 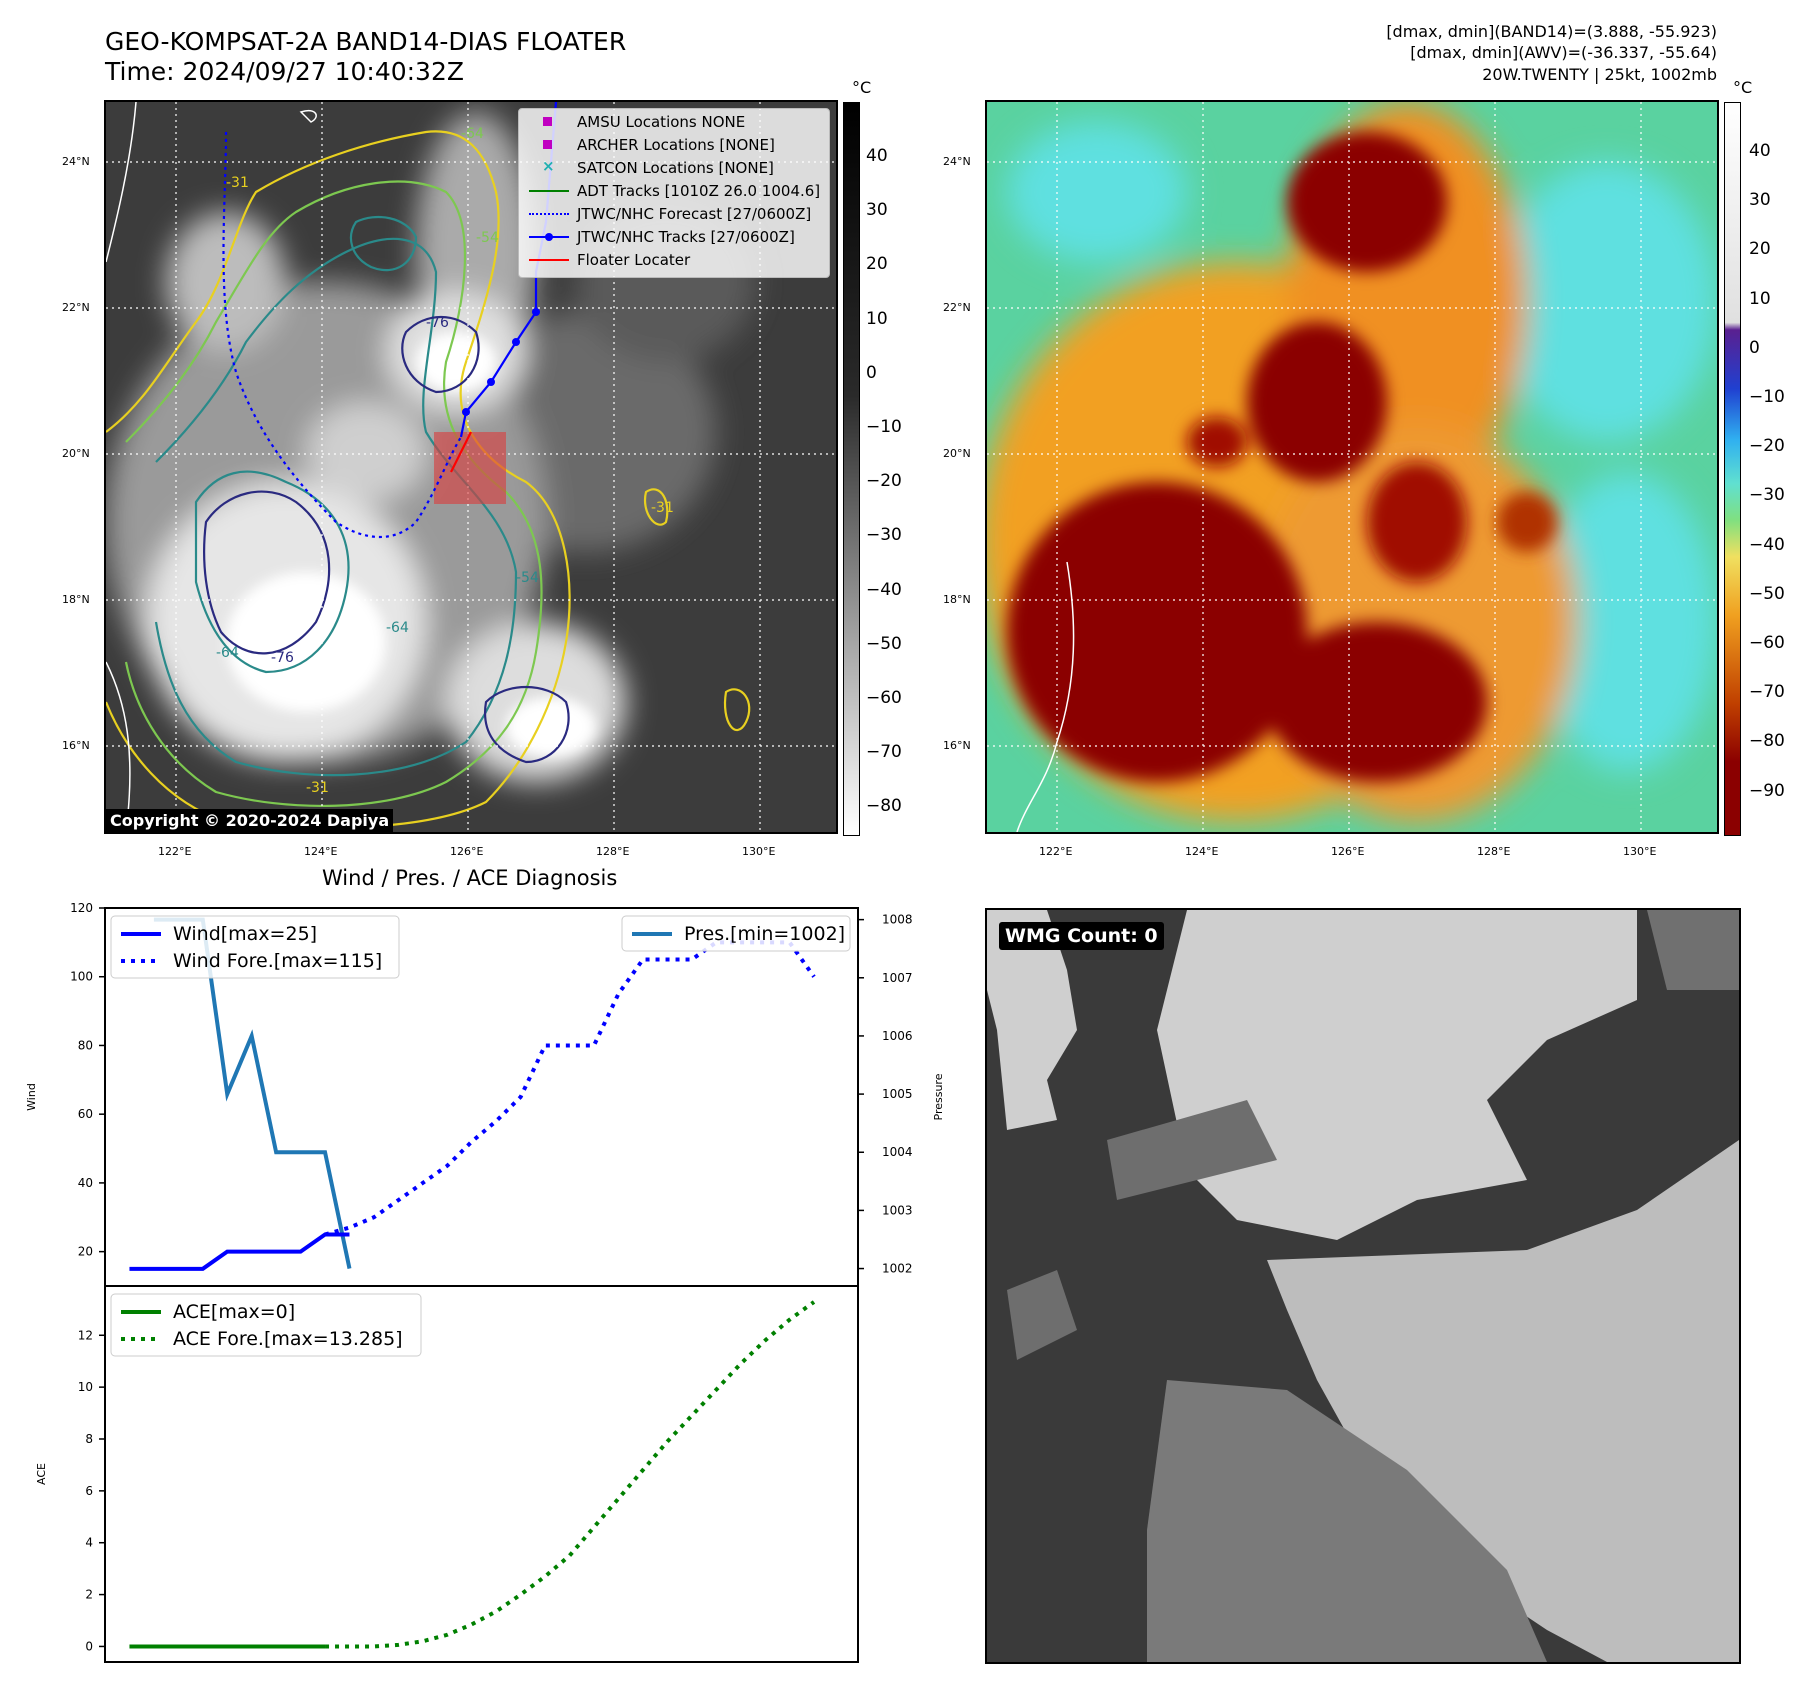 I want to click on legend-entry: JTWC/NHC Forecast [27/0600Z], so click(x=670, y=213).